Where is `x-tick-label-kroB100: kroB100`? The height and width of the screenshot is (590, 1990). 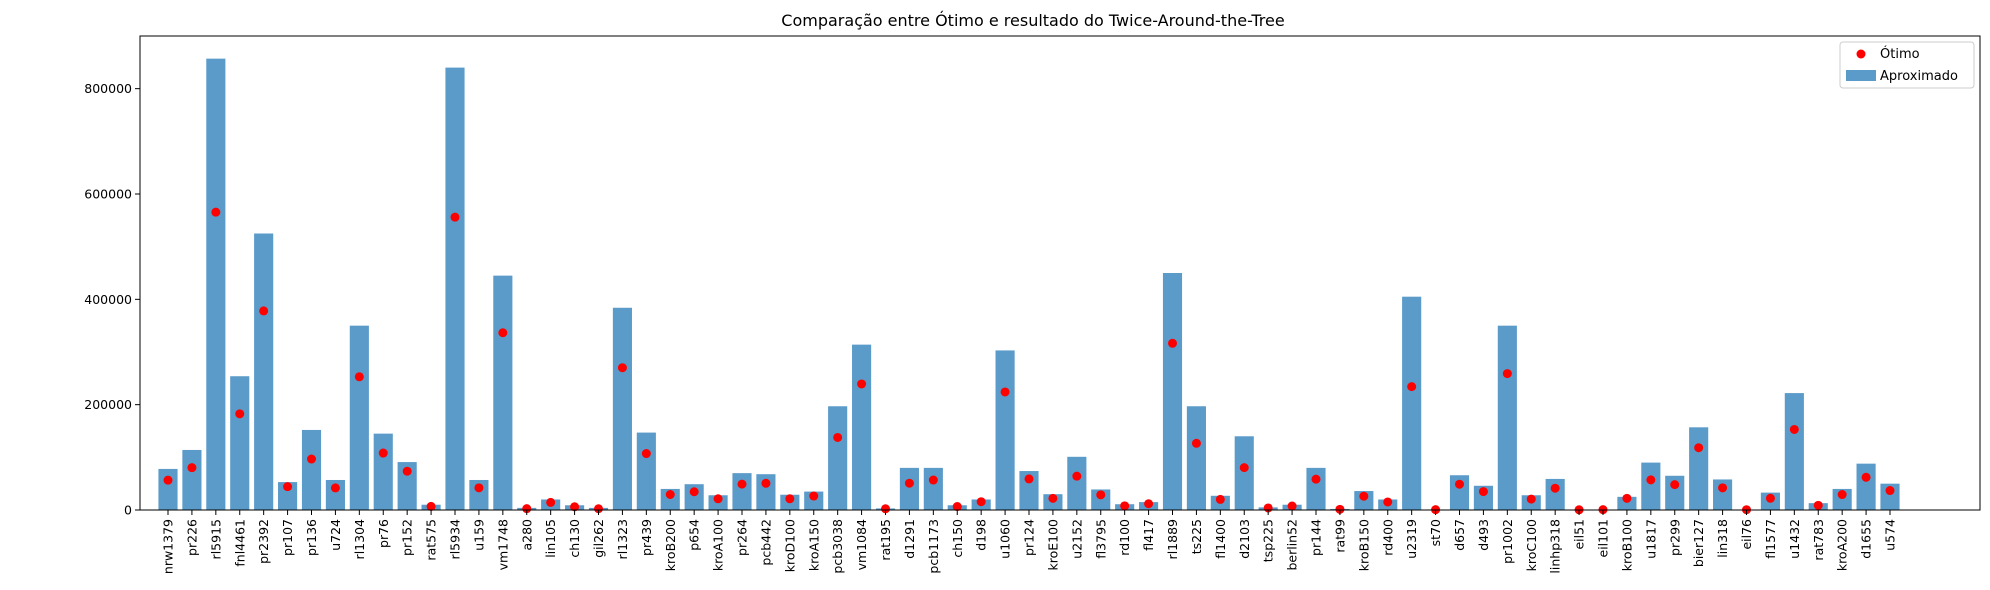
x-tick-label-kroB100: kroB100 is located at coordinates (1626, 545).